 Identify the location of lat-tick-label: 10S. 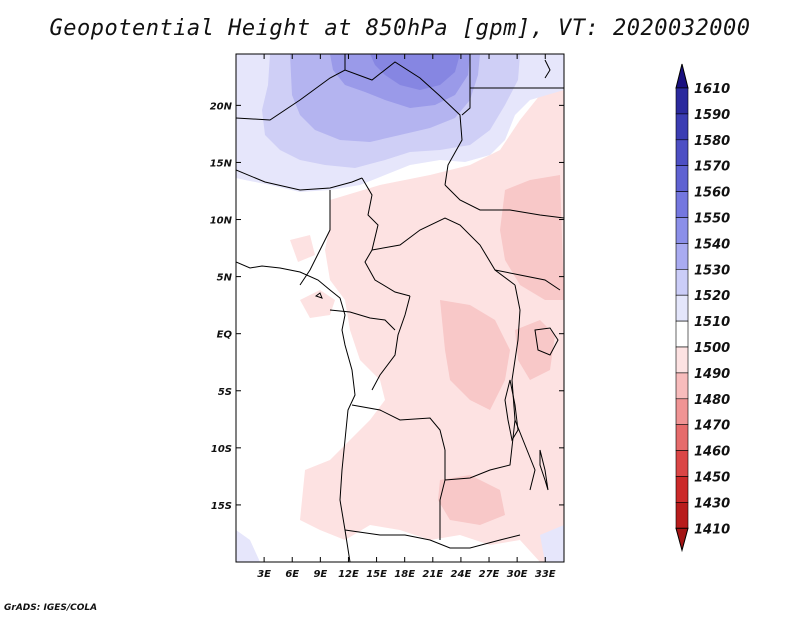
(221, 449).